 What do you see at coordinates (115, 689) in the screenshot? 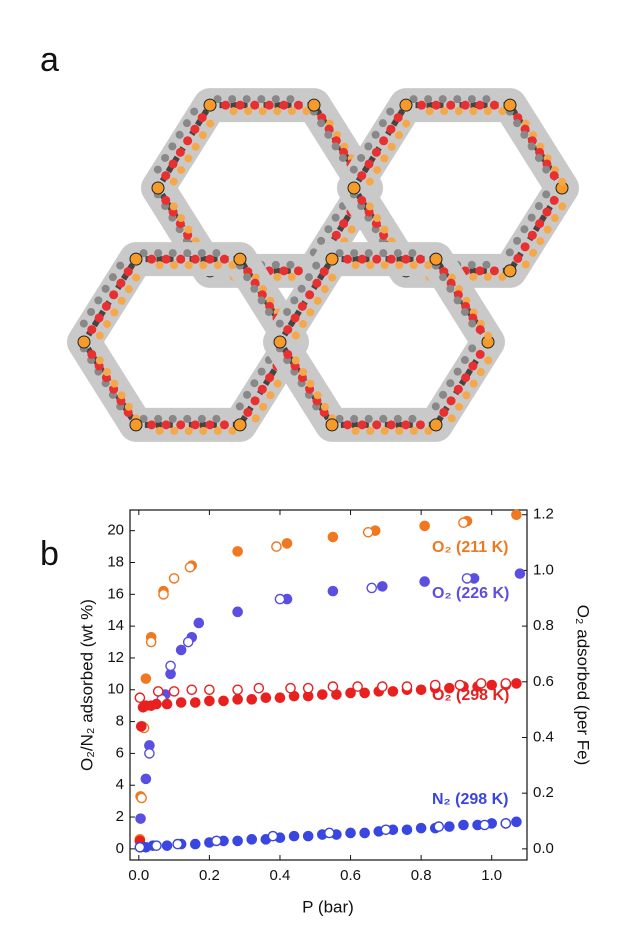
I see `y-tick-label: 10` at bounding box center [115, 689].